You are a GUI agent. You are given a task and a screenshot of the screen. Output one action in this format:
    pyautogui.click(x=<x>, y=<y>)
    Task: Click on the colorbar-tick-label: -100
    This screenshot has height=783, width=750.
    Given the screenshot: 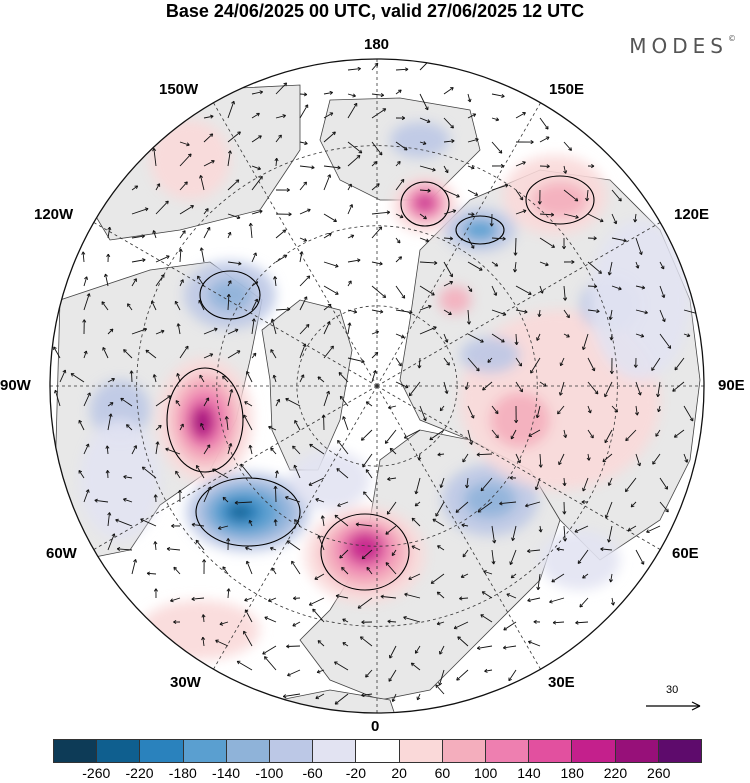 What is the action you would take?
    pyautogui.click(x=269, y=773)
    